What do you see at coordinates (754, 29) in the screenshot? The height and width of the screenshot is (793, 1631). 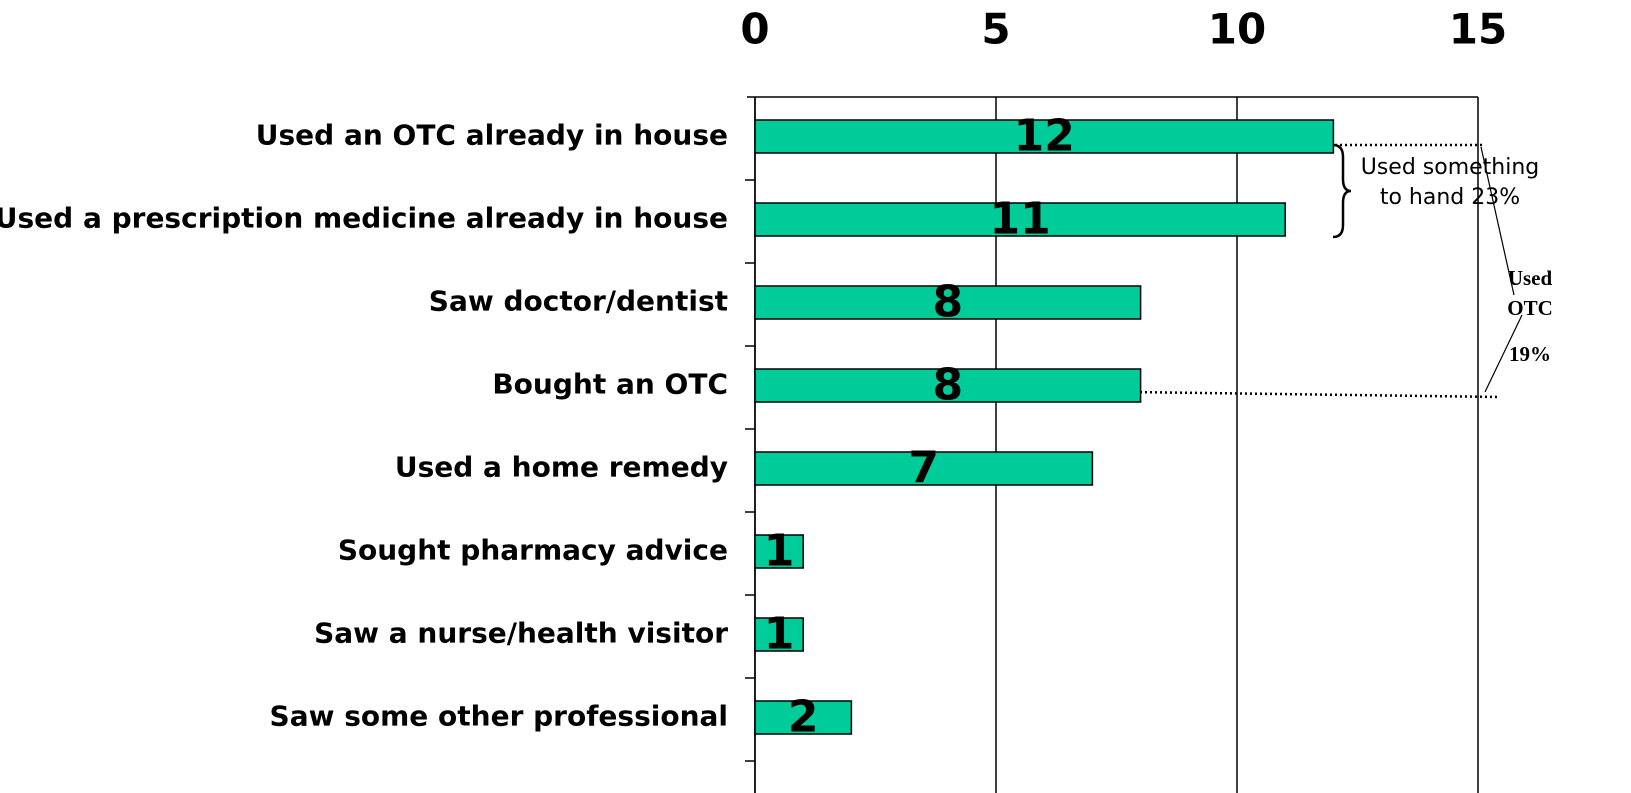 I see `x-tick-label: 0` at bounding box center [754, 29].